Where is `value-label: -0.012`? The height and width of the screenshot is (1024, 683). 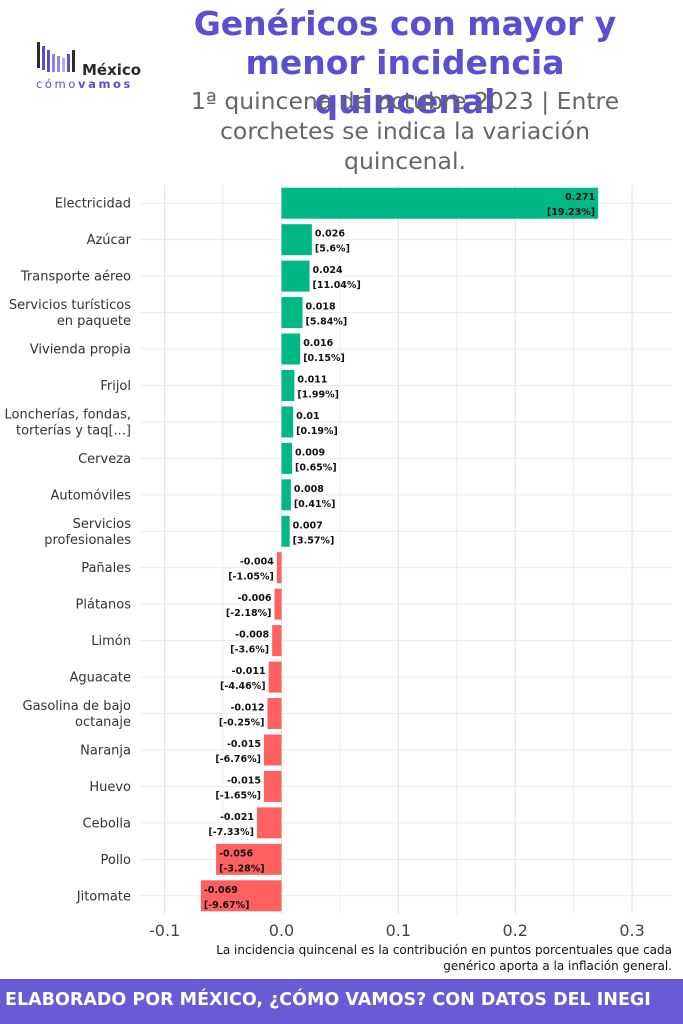
value-label: -0.012 is located at coordinates (247, 708).